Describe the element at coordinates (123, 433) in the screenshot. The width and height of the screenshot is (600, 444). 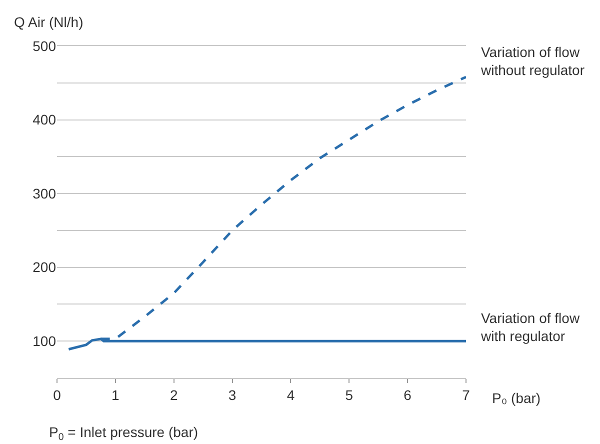
I see `text: P$_{0}$ = Inlet pressure (bar)` at that location.